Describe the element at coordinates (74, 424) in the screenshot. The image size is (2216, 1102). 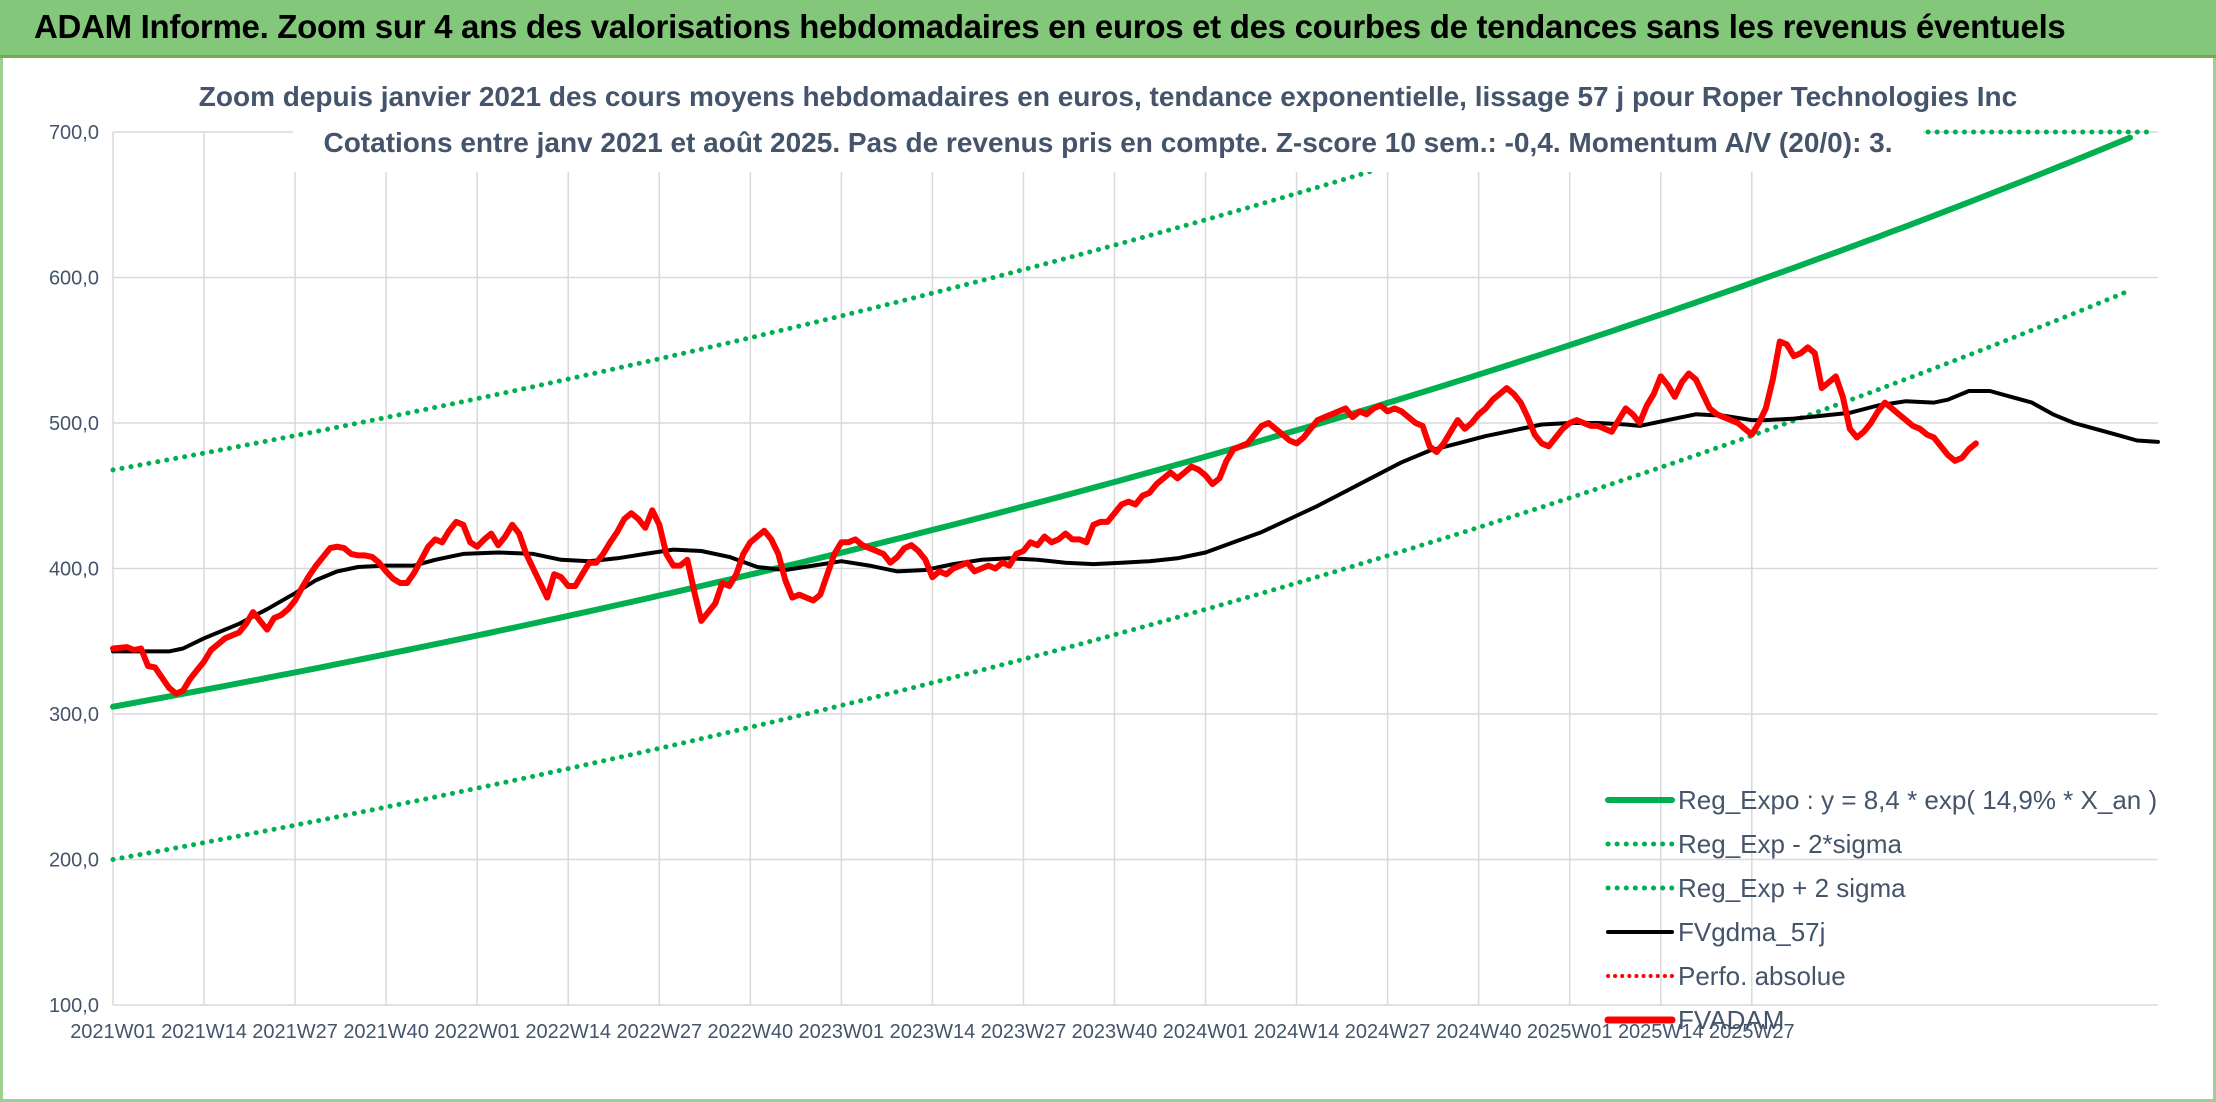
I see `y-tick-label: 500,0` at that location.